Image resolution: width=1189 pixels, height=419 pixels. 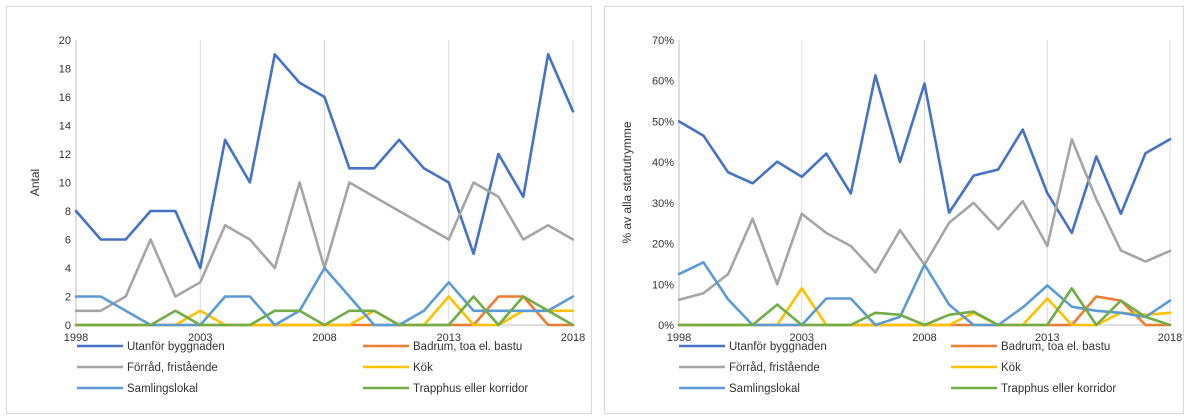 What do you see at coordinates (663, 82) in the screenshot?
I see `y-tick-label: 60%` at bounding box center [663, 82].